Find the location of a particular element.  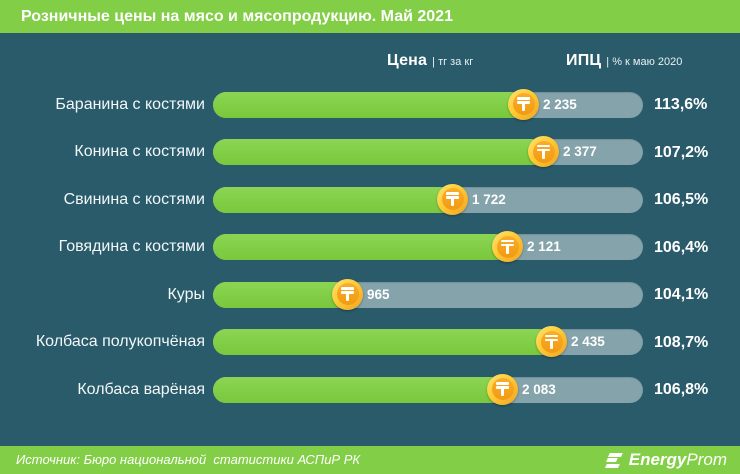

chart-row: Баранина с костями 2 235 113,6% is located at coordinates (370, 105).